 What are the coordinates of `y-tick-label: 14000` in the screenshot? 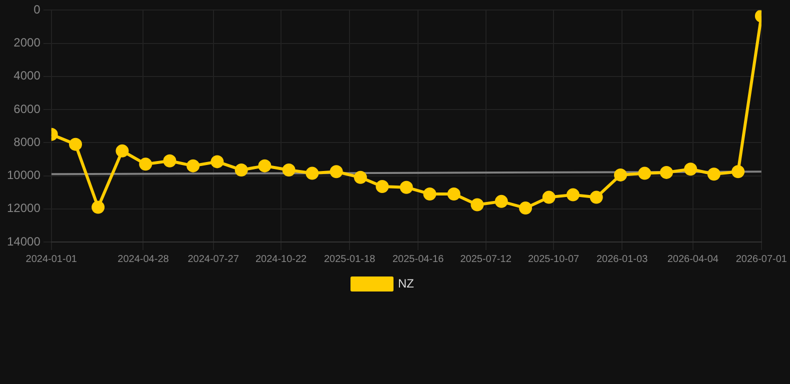 It's located at (23, 241).